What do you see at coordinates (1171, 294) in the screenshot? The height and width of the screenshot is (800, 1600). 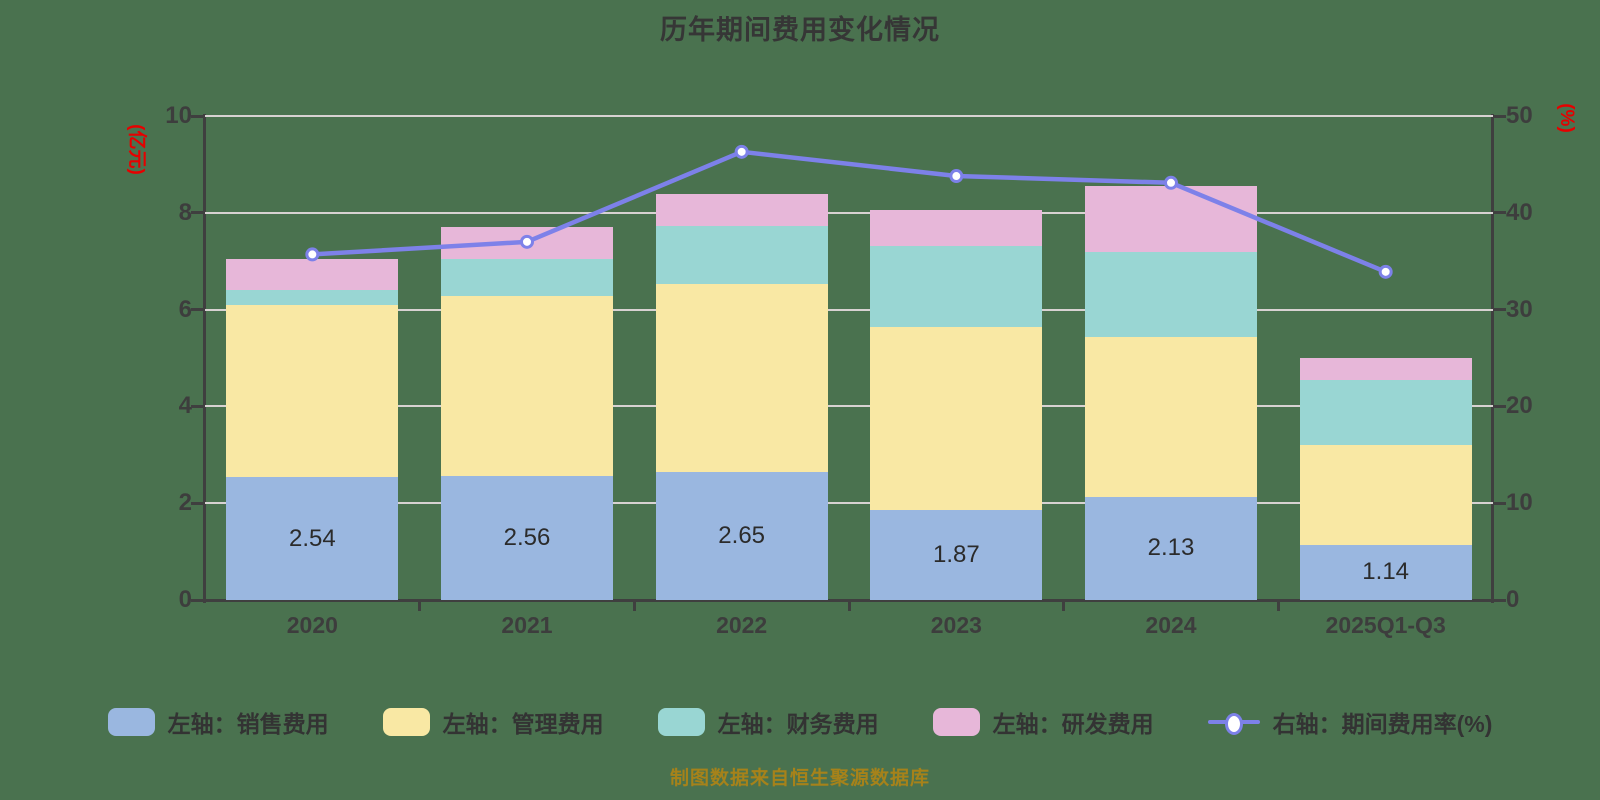 I see `bar-segment-finance-2024` at bounding box center [1171, 294].